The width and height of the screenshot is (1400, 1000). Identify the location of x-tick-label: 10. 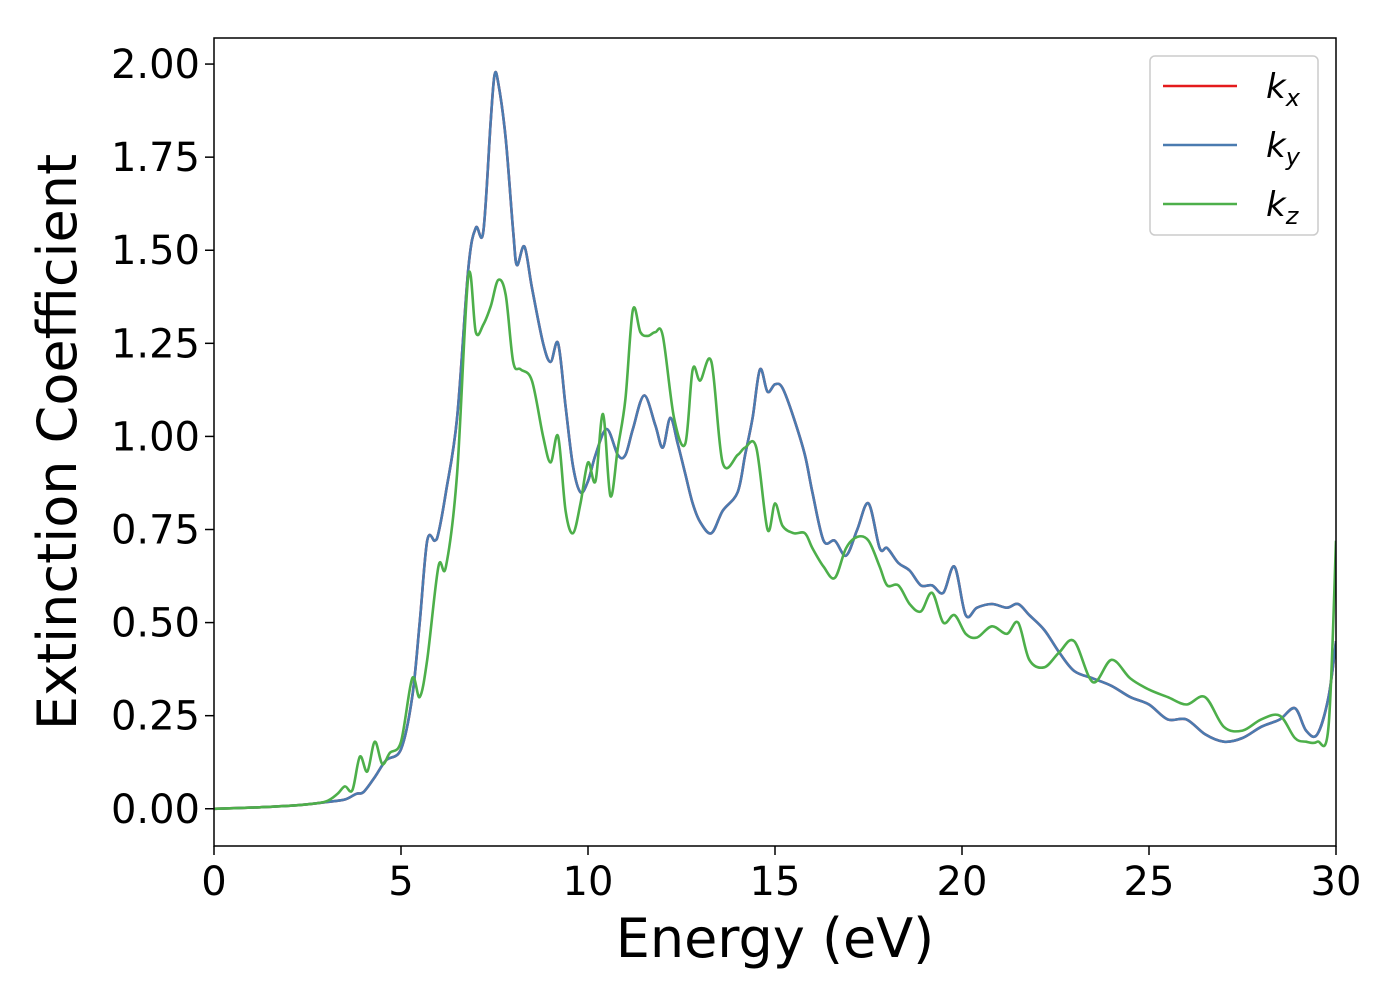
(588, 882).